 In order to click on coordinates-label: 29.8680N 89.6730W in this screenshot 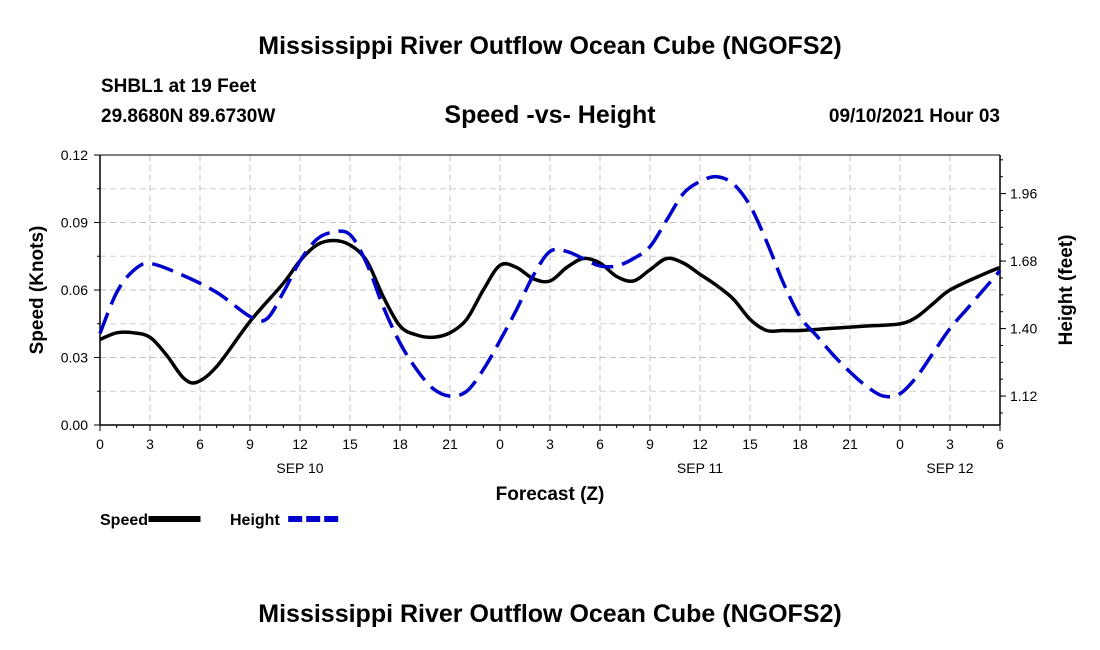, I will do `click(188, 116)`.